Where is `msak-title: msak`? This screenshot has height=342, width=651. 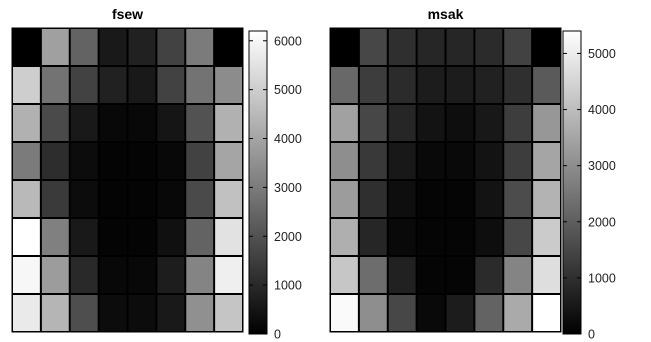
msak-title: msak is located at coordinates (446, 14).